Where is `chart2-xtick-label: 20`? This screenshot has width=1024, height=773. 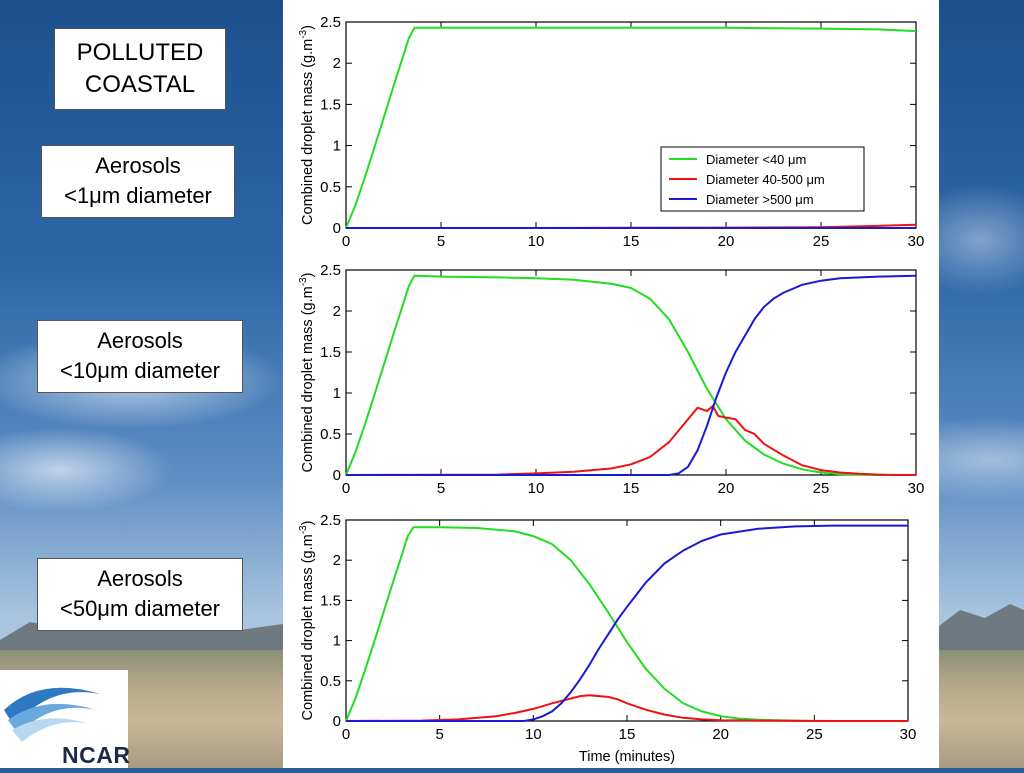 chart2-xtick-label: 20 is located at coordinates (726, 488).